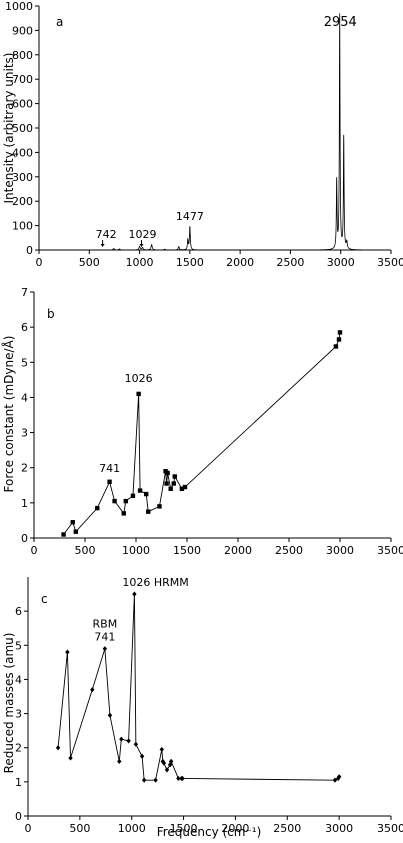  I want to click on y-tick: 500, so click(25, 128).